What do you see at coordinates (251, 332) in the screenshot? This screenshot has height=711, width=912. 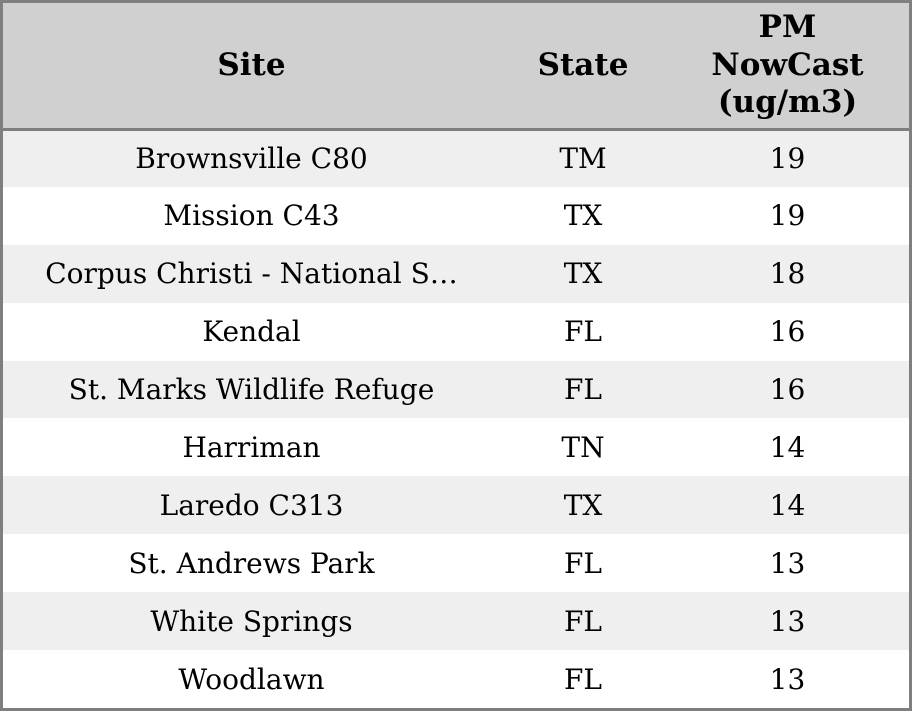 I see `cell-site: Kendal` at bounding box center [251, 332].